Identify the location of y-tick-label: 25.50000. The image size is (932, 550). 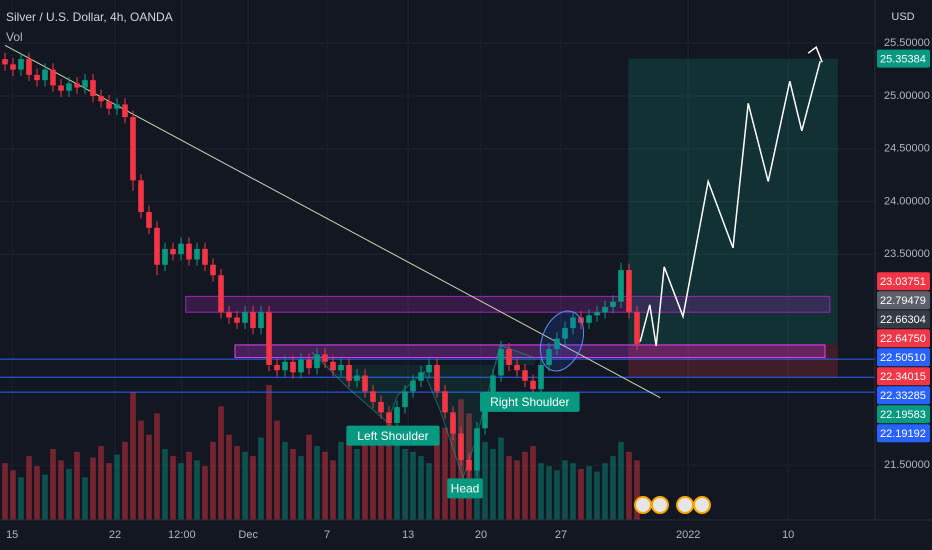
(907, 43).